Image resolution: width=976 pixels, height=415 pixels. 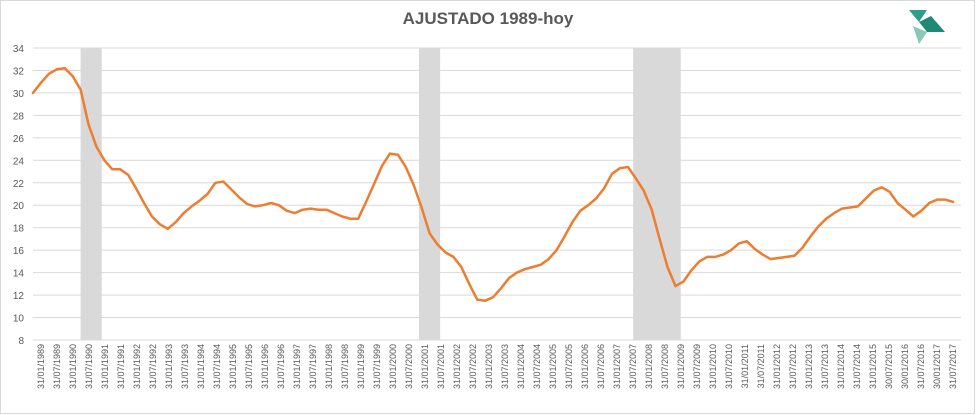 I want to click on y-tick-label: 20, so click(x=19, y=206).